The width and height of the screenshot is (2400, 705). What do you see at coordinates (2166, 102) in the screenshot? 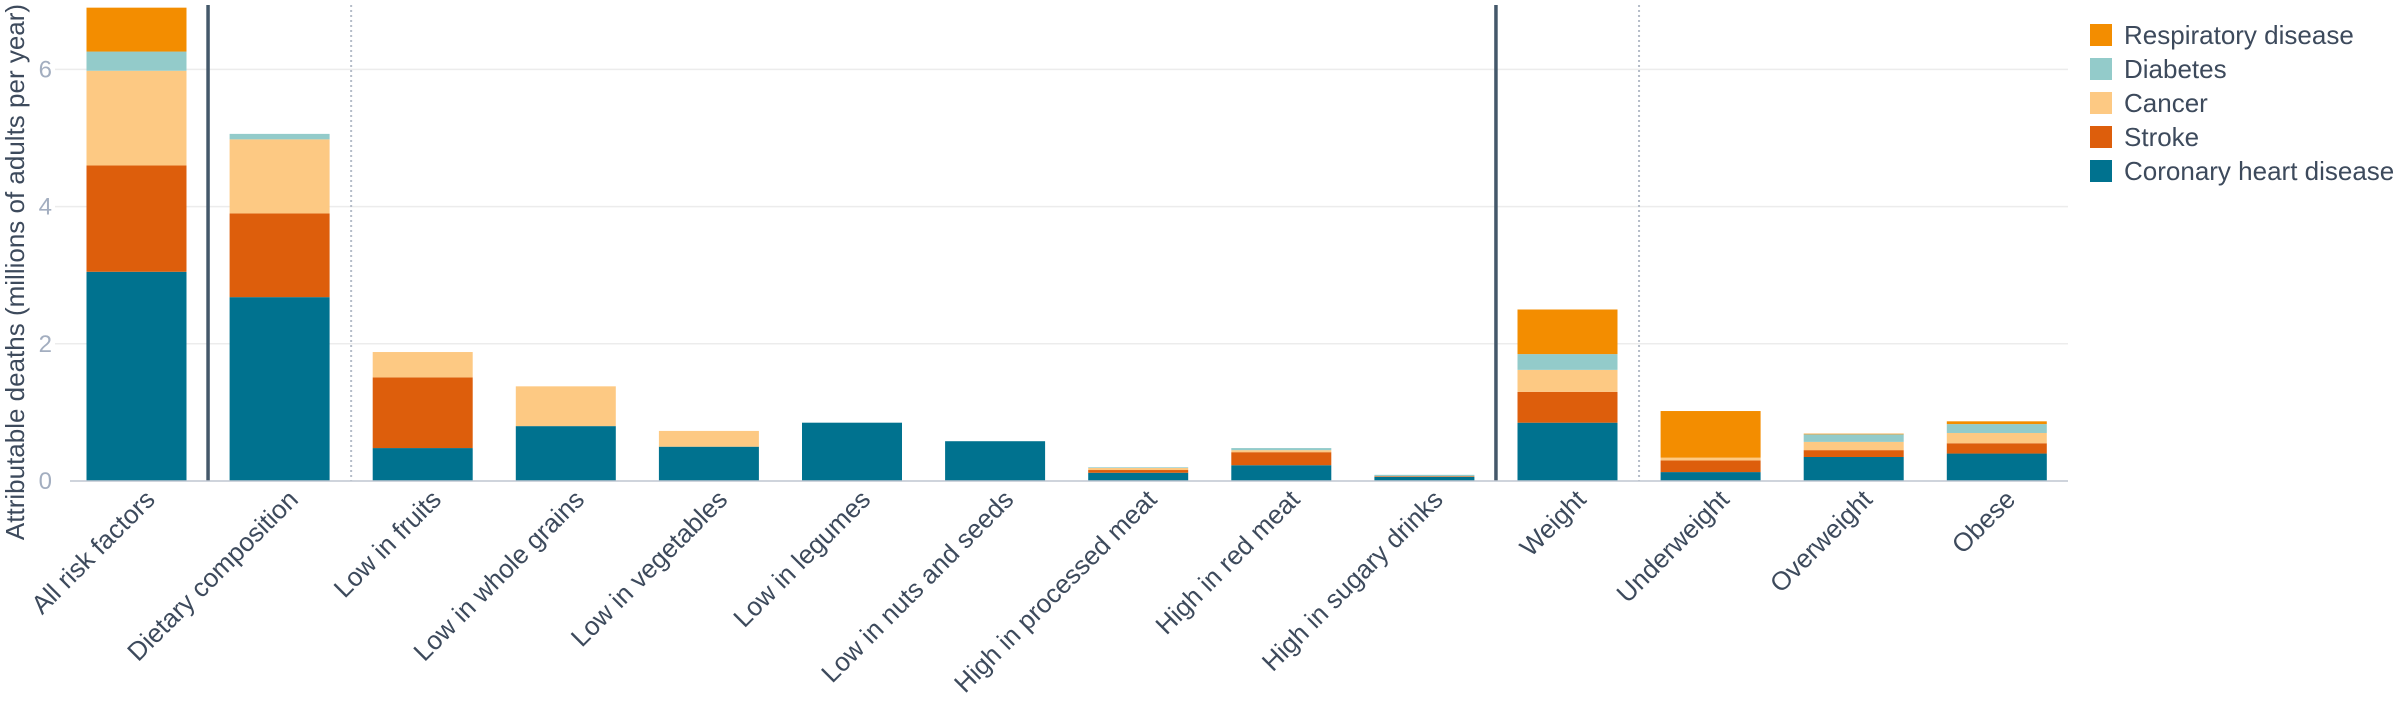
I see `legend-label: Cancer` at bounding box center [2166, 102].